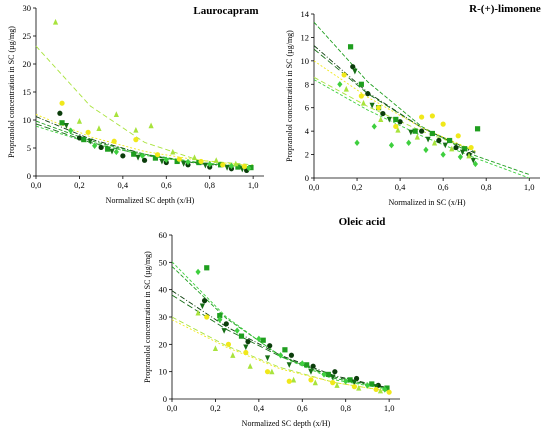  I want to click on y-tick-label: 30, so click(27, 8).